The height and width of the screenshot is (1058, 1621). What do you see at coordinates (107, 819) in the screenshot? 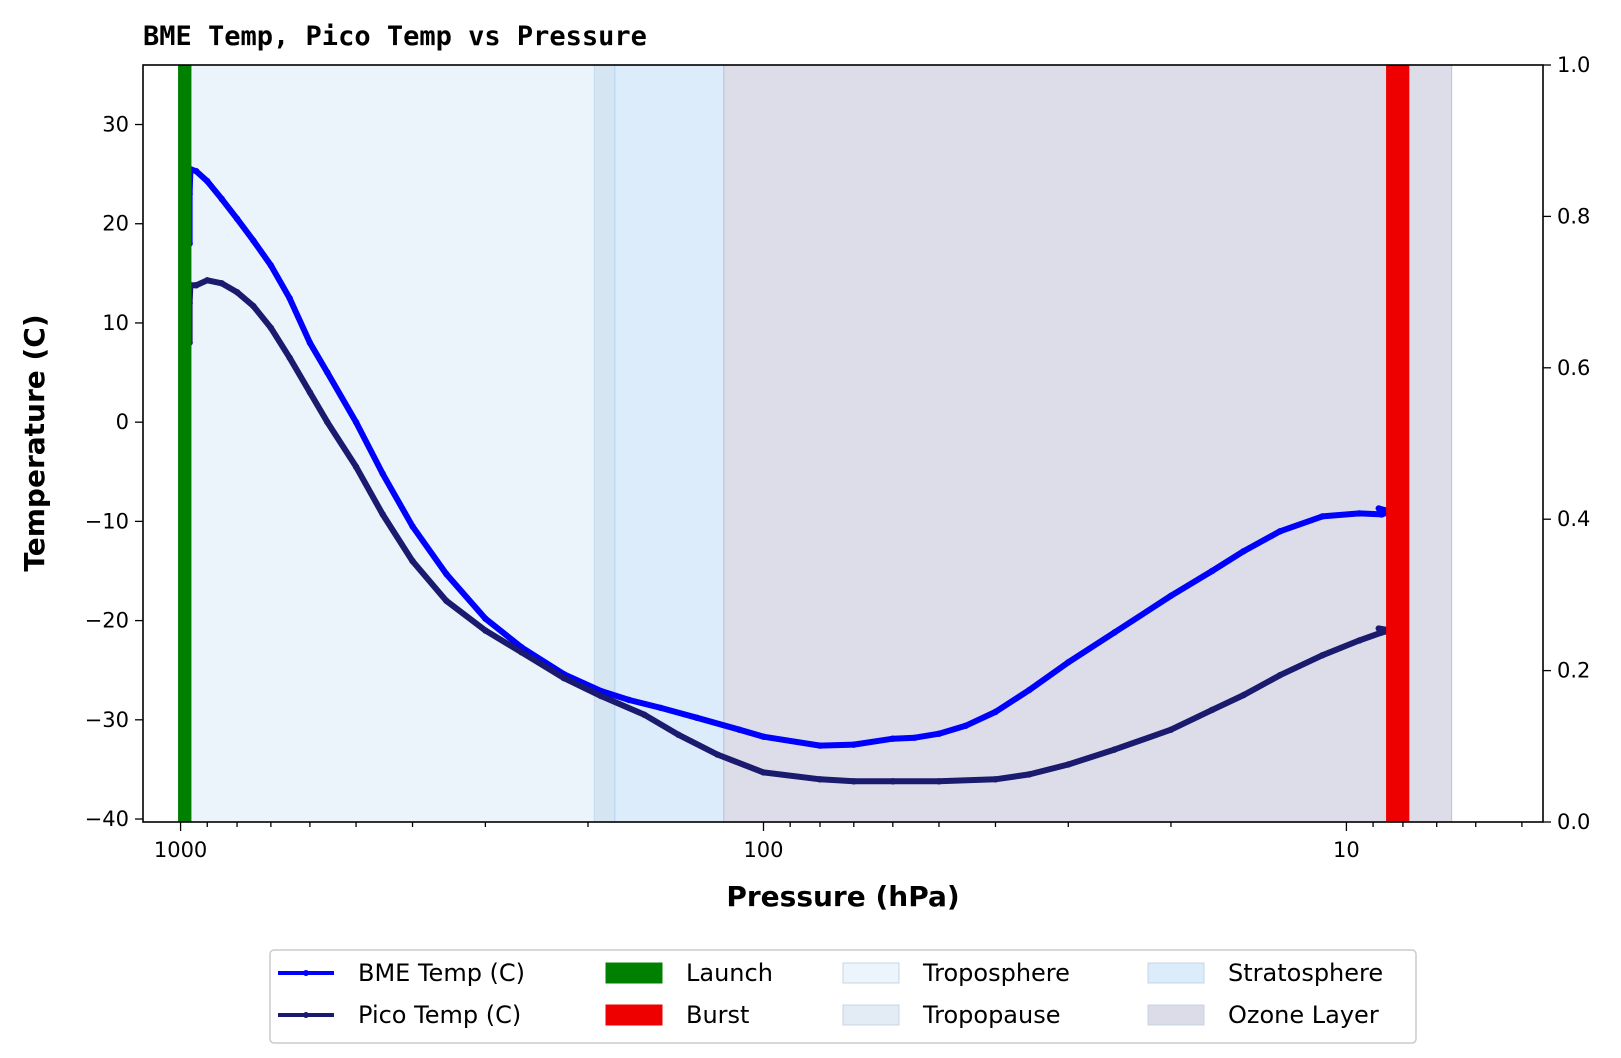
I see `y-tick-label: −40` at bounding box center [107, 819].